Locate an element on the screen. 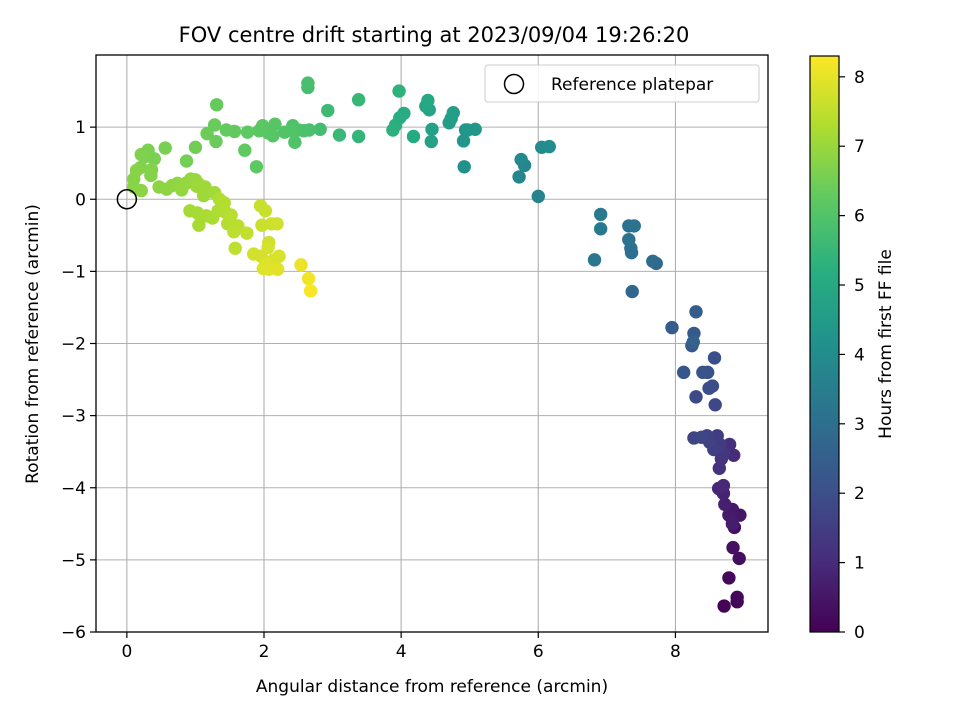  colorbar-tick-label: 0 is located at coordinates (859, 633).